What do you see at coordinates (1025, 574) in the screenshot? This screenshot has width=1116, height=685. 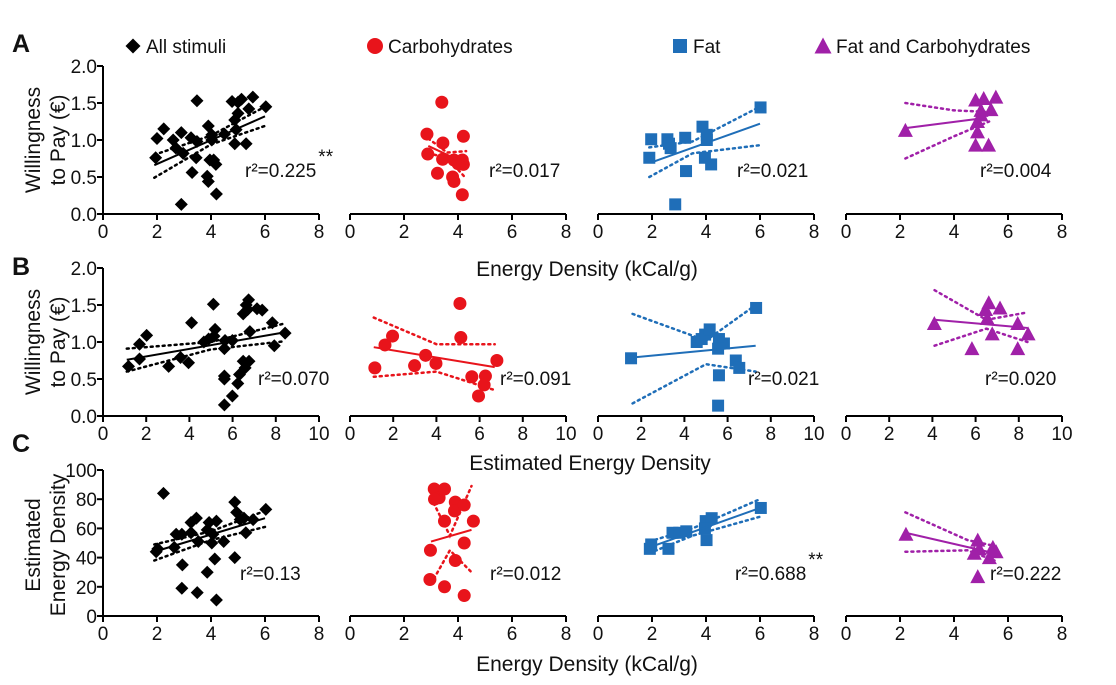 I see `r-squared-label: r²=0.222` at bounding box center [1025, 574].